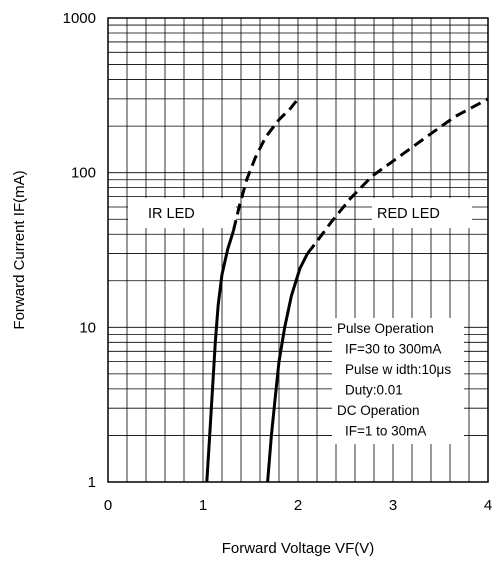 The height and width of the screenshot is (565, 495). What do you see at coordinates (79, 250) in the screenshot?
I see `y-tick-labels: 1 10 100 1000` at bounding box center [79, 250].